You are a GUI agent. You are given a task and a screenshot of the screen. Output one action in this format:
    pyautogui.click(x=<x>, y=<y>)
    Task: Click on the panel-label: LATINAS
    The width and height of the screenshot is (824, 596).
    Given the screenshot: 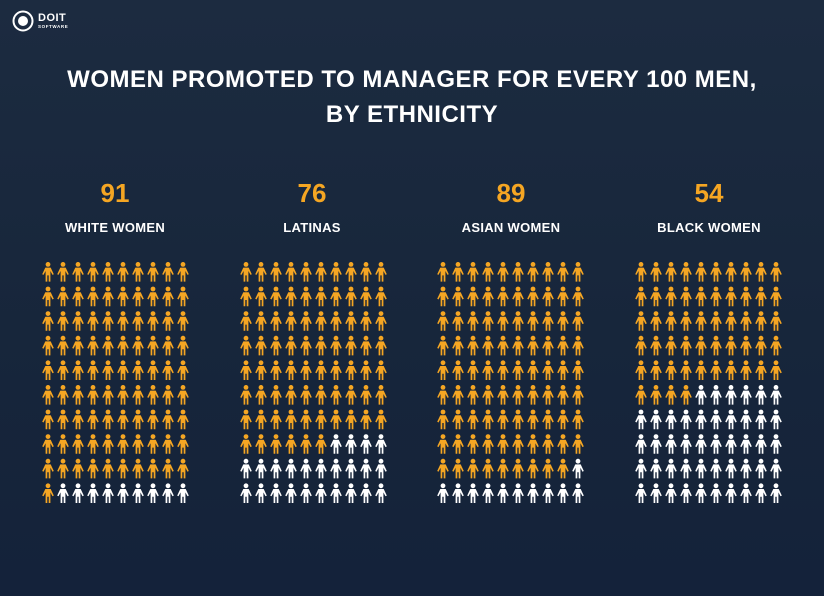 What is the action you would take?
    pyautogui.click(x=312, y=227)
    